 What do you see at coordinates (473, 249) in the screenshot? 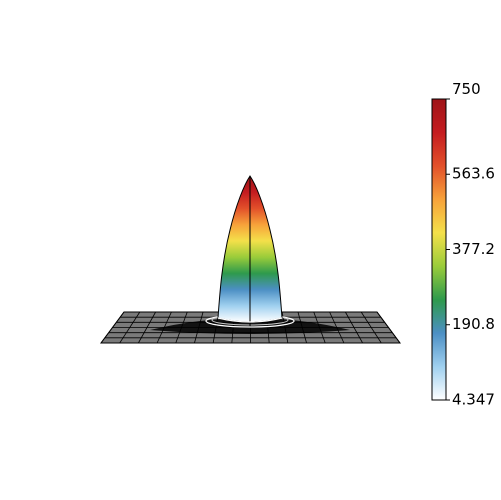
I see `colorbar-tick-label: 377.2` at bounding box center [473, 249].